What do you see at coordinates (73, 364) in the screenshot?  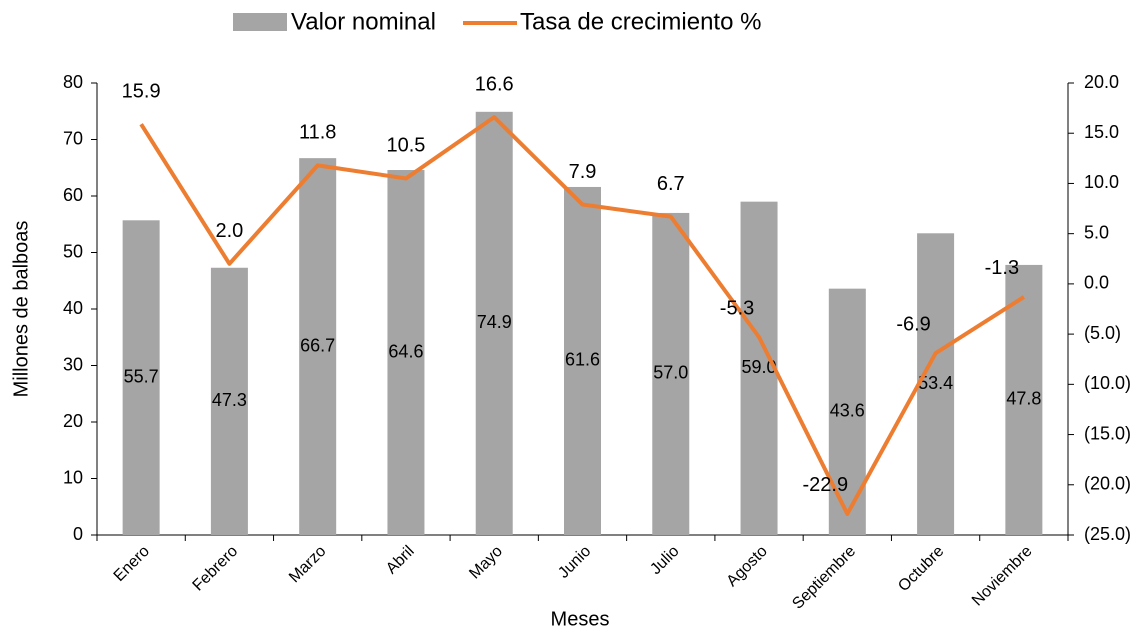 I see `y-tick-label: 30` at bounding box center [73, 364].